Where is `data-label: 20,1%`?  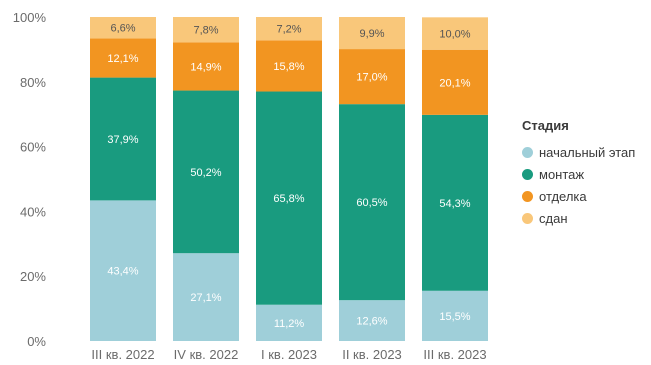
data-label: 20,1% is located at coordinates (454, 83).